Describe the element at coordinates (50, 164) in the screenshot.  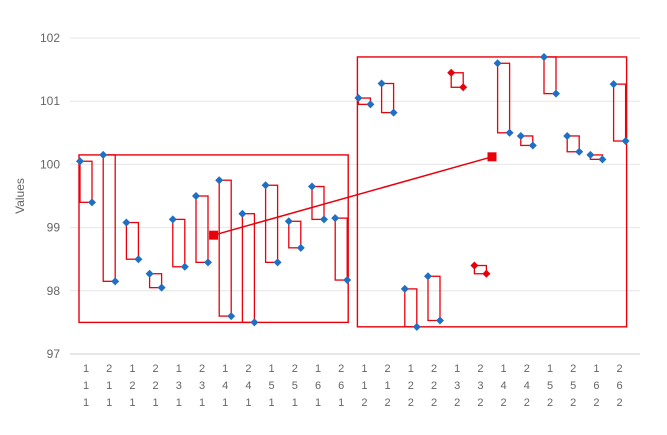
I see `y-tick-label: 100` at that location.